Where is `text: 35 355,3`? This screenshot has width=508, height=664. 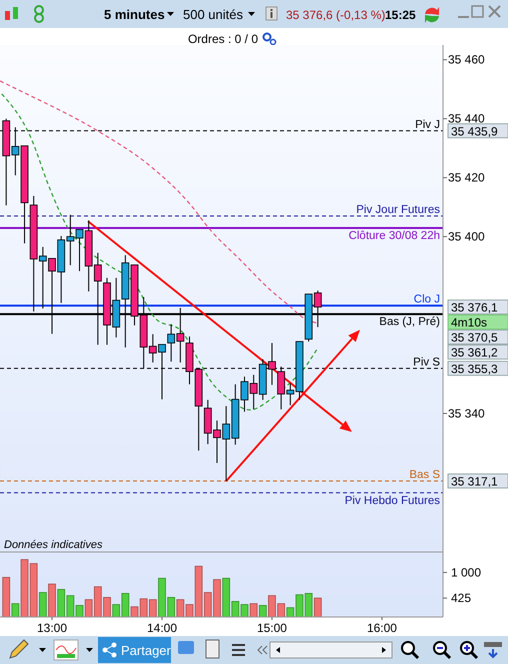
text: 35 355,3 is located at coordinates (474, 369).